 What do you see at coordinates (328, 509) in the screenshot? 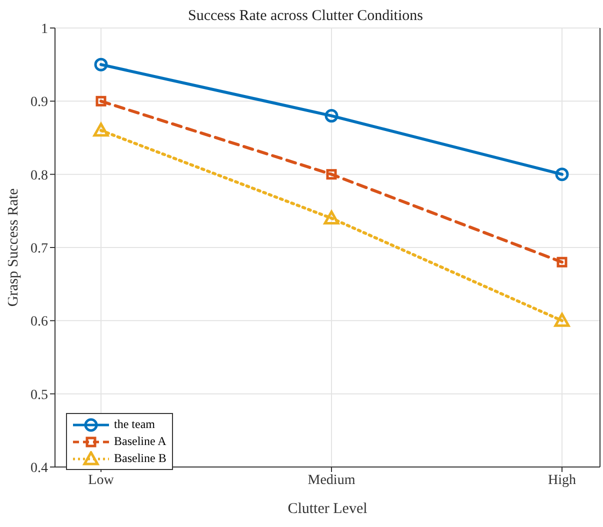
I see `x-axis-title: Clutter Level` at bounding box center [328, 509].